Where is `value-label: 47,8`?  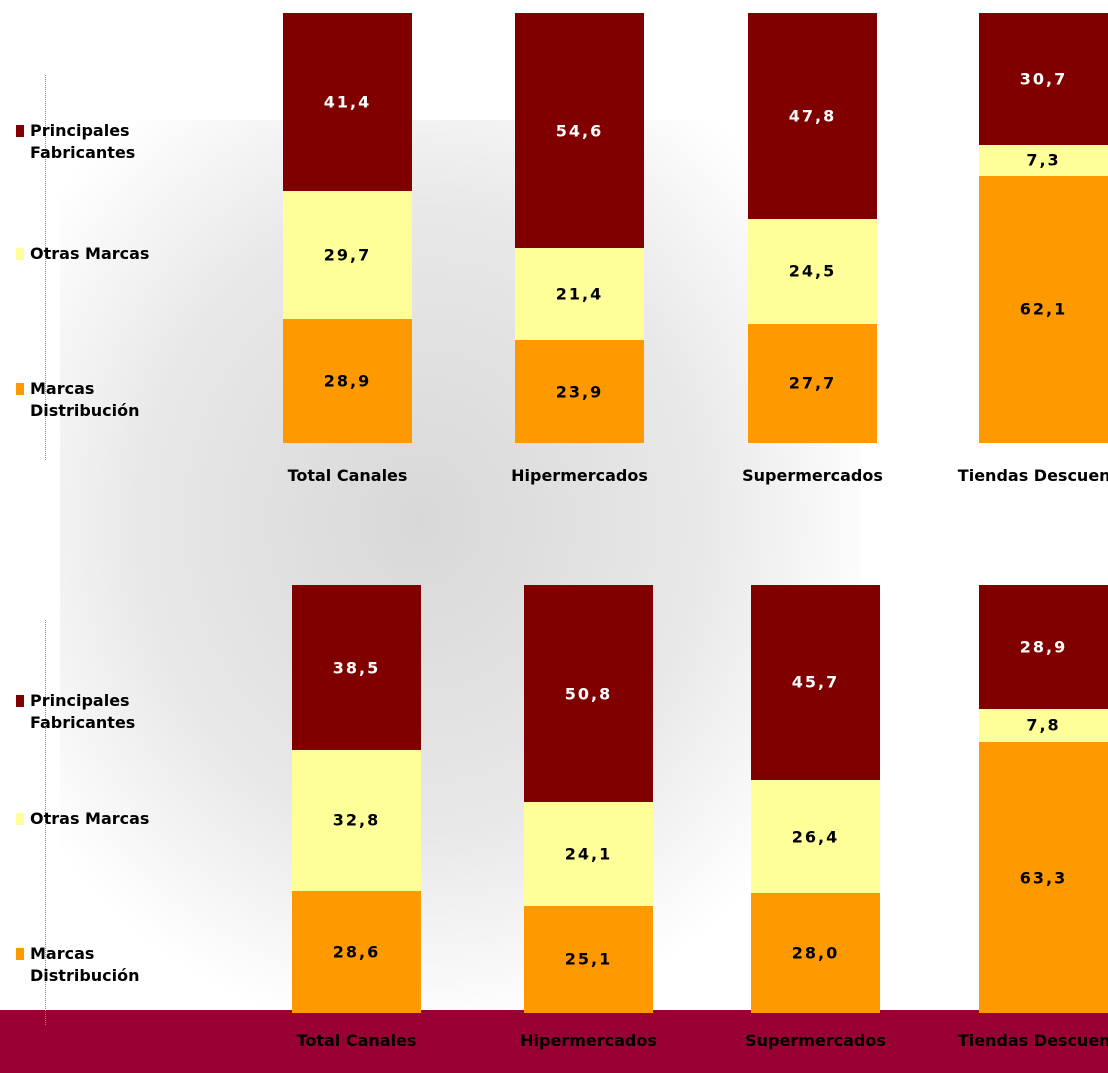
value-label: 47,8 is located at coordinates (812, 116).